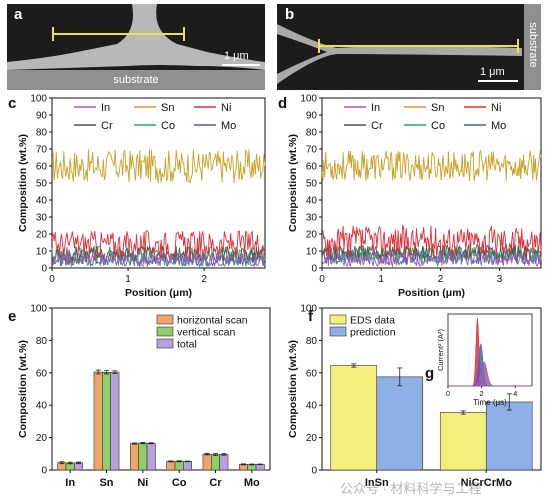 The height and width of the screenshot is (500, 550). What do you see at coordinates (226, 108) in the screenshot?
I see `legend-label-Ni-c: Ni` at bounding box center [226, 108].